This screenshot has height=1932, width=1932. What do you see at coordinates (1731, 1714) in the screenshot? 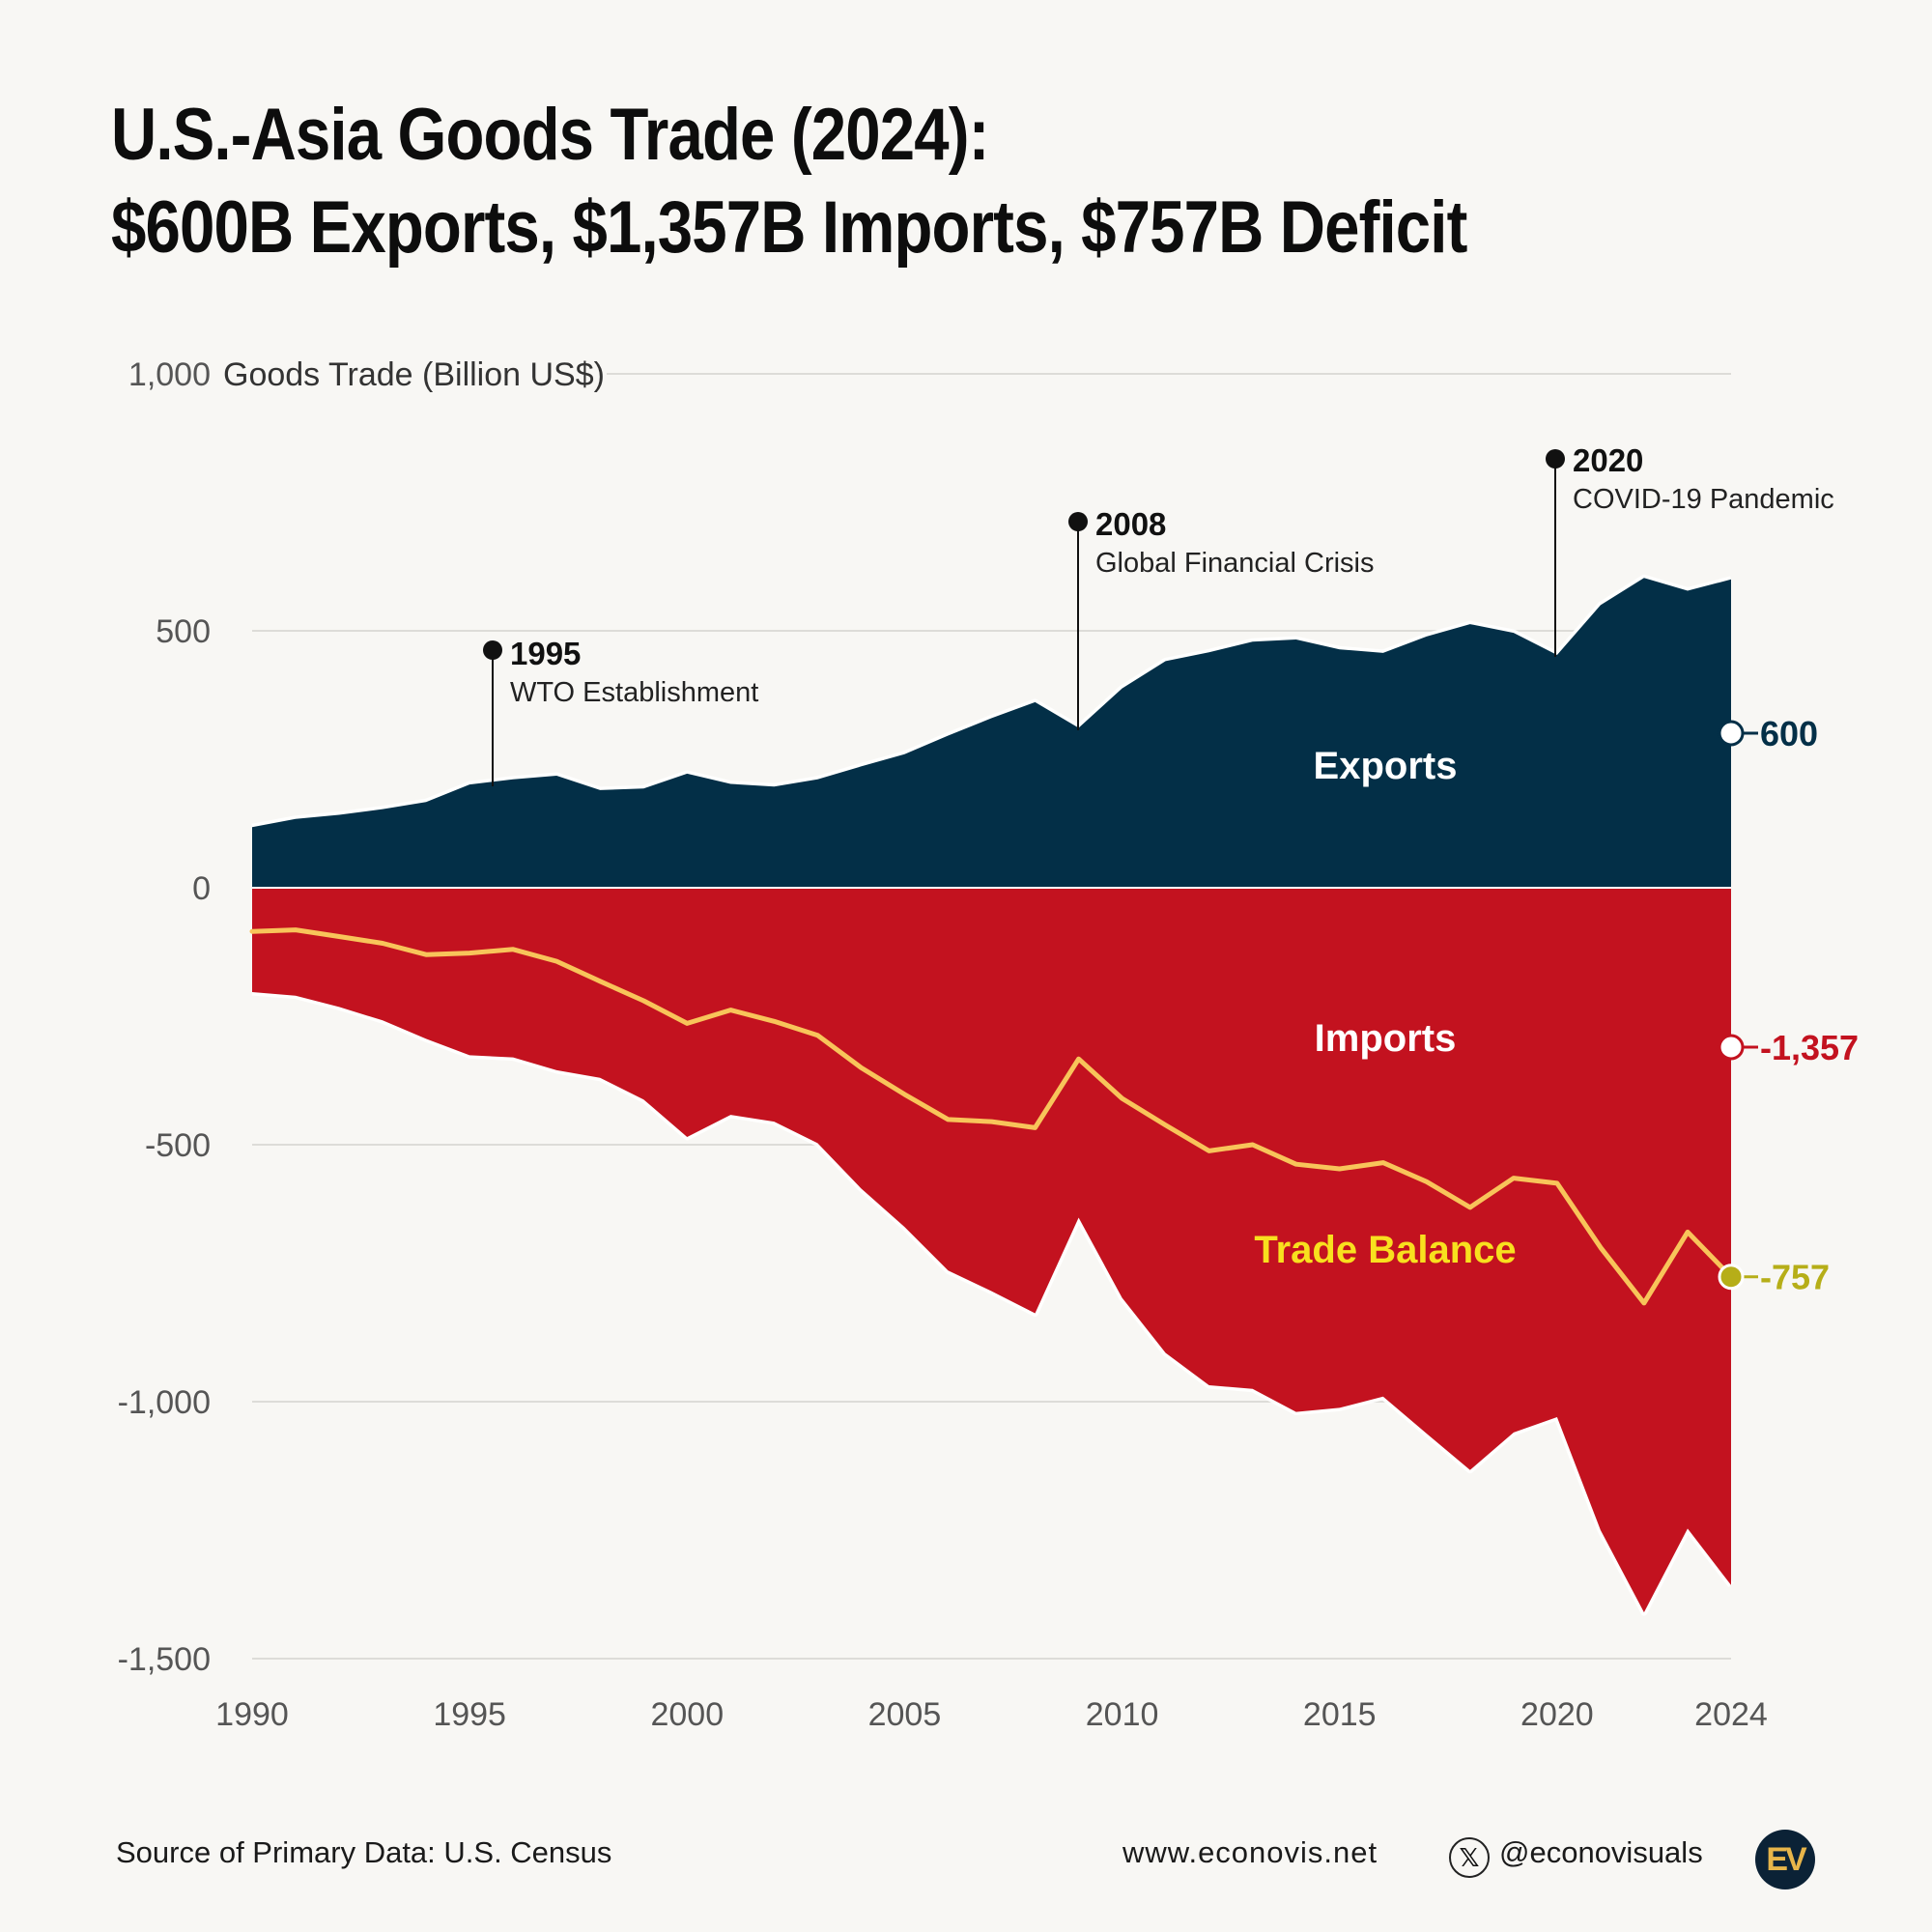
I see `x-tick-label: 2024` at bounding box center [1731, 1714].